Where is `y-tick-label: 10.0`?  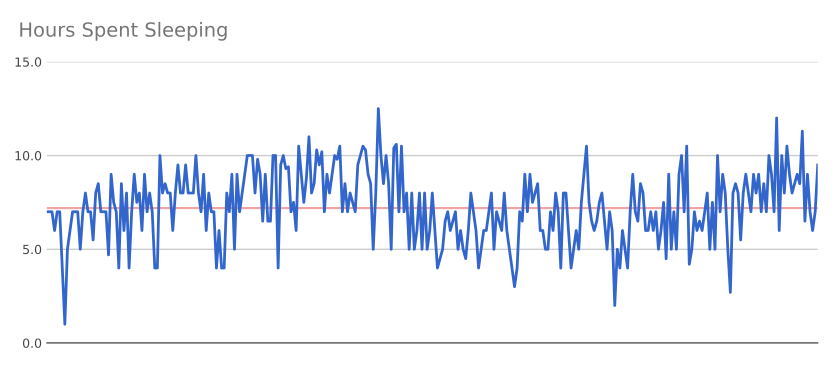 y-tick-label: 10.0 is located at coordinates (29, 155).